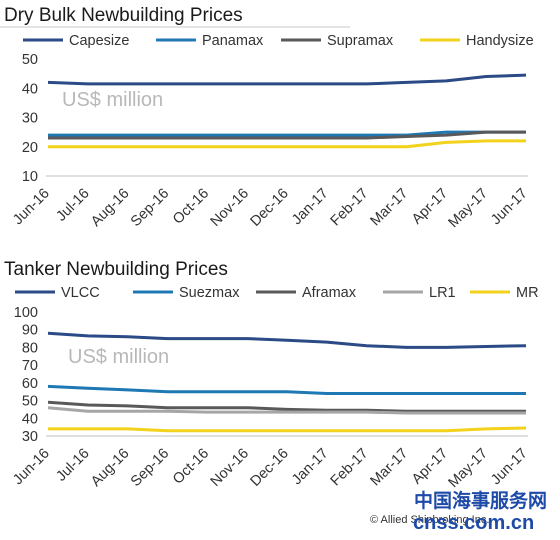 This screenshot has height=540, width=560. What do you see at coordinates (442, 293) in the screenshot?
I see `legend-label-lr1: LR1` at bounding box center [442, 293].